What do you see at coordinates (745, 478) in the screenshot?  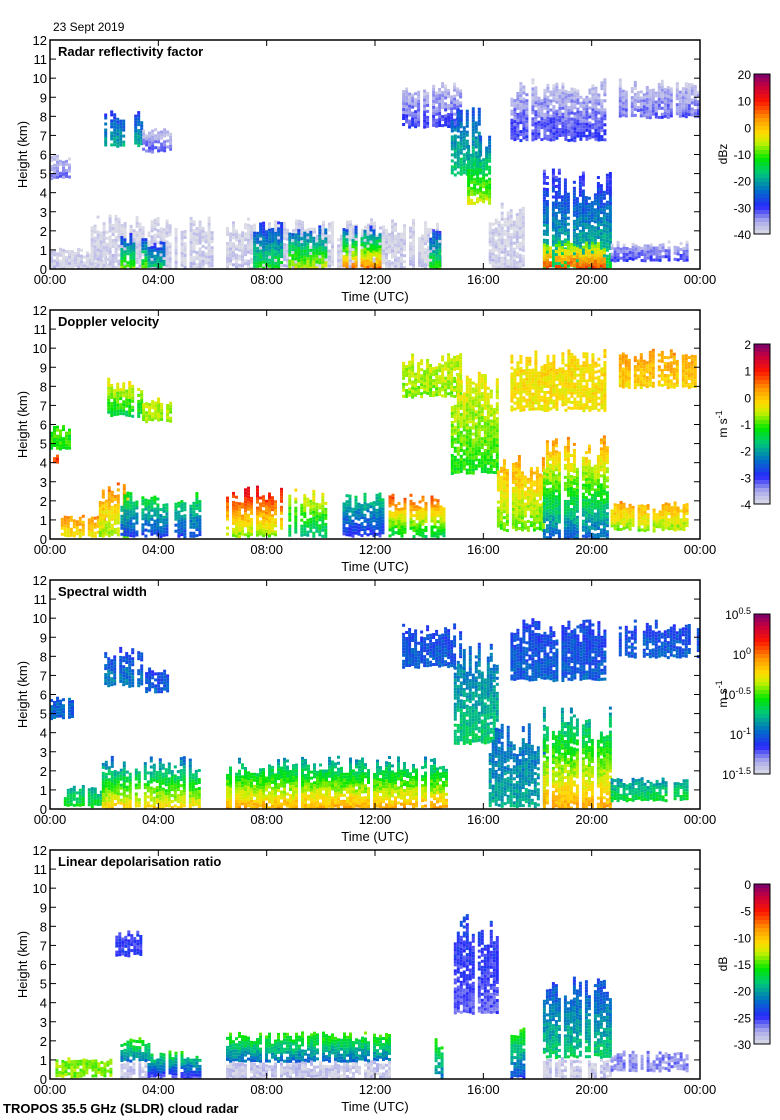 I see `colorbar-tick-label: -3` at bounding box center [745, 478].